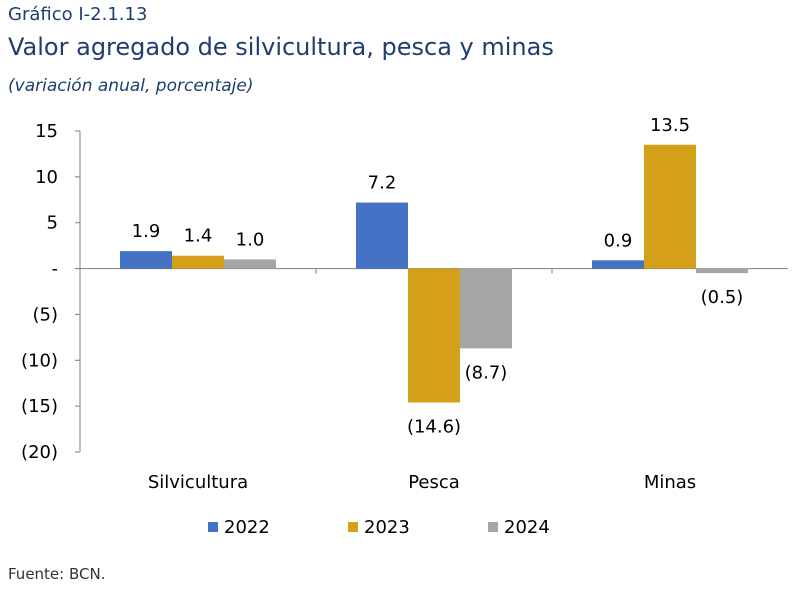 The image size is (796, 592). What do you see at coordinates (46, 314) in the screenshot?
I see `y-tick-label: (5)` at bounding box center [46, 314].